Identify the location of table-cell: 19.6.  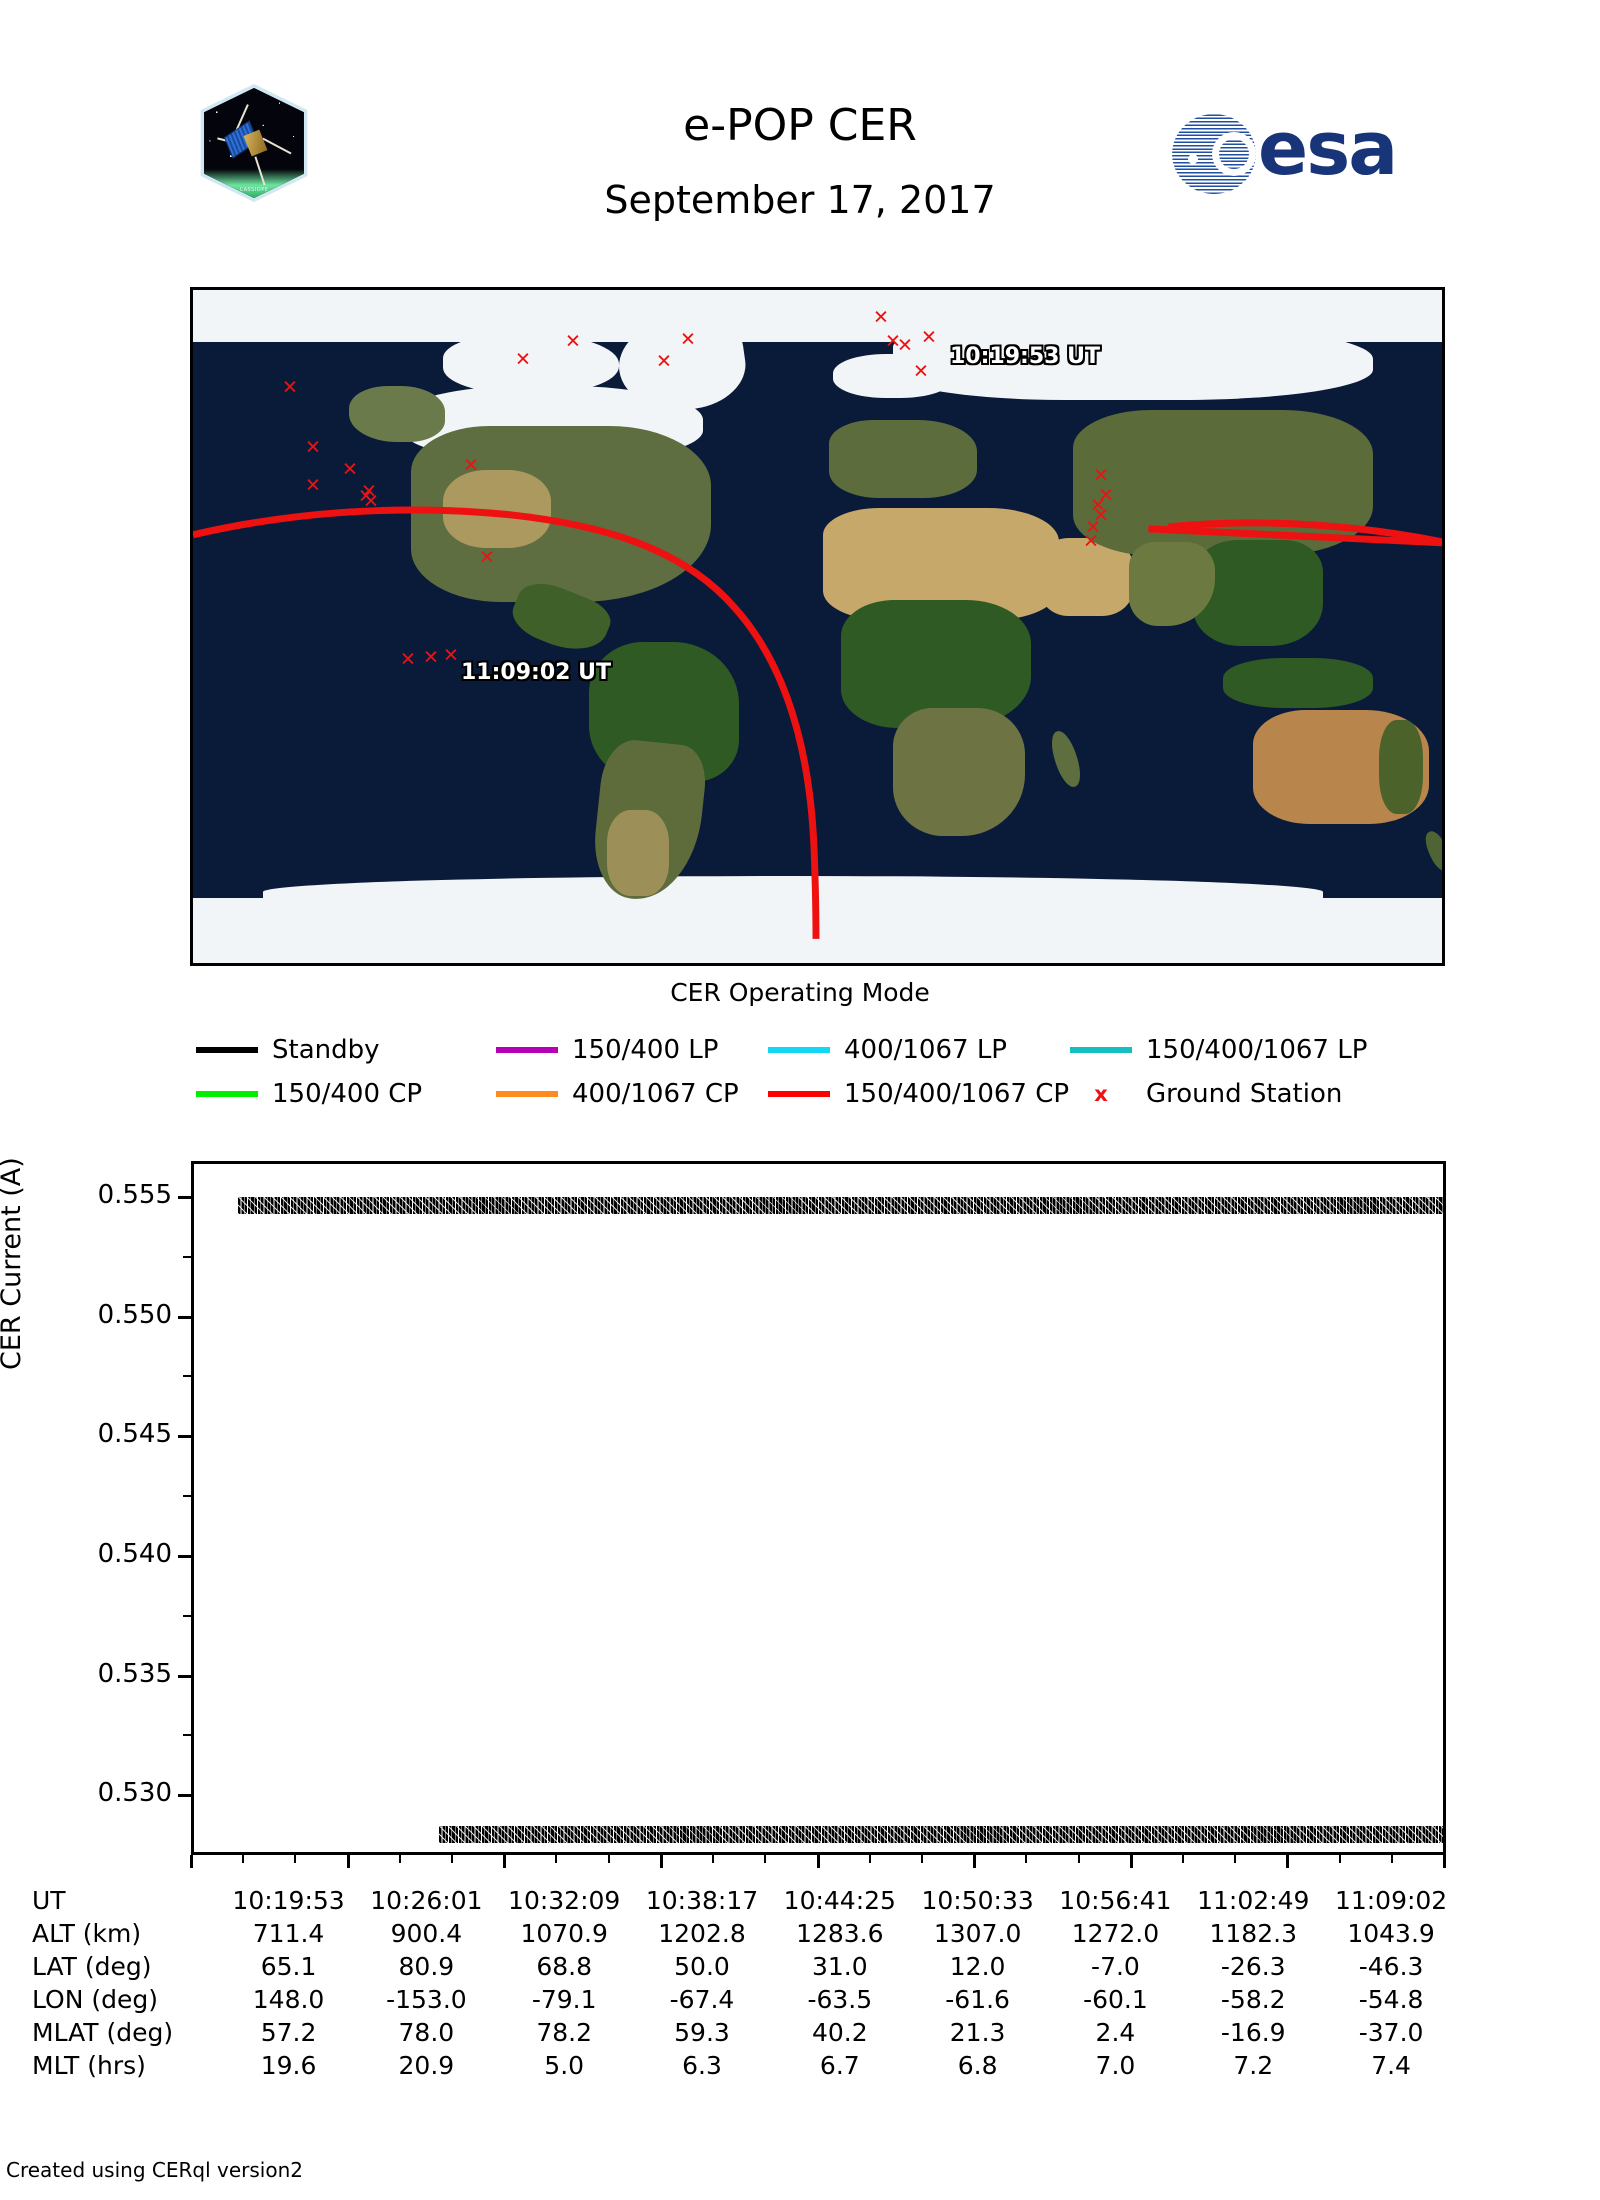
(288, 2065).